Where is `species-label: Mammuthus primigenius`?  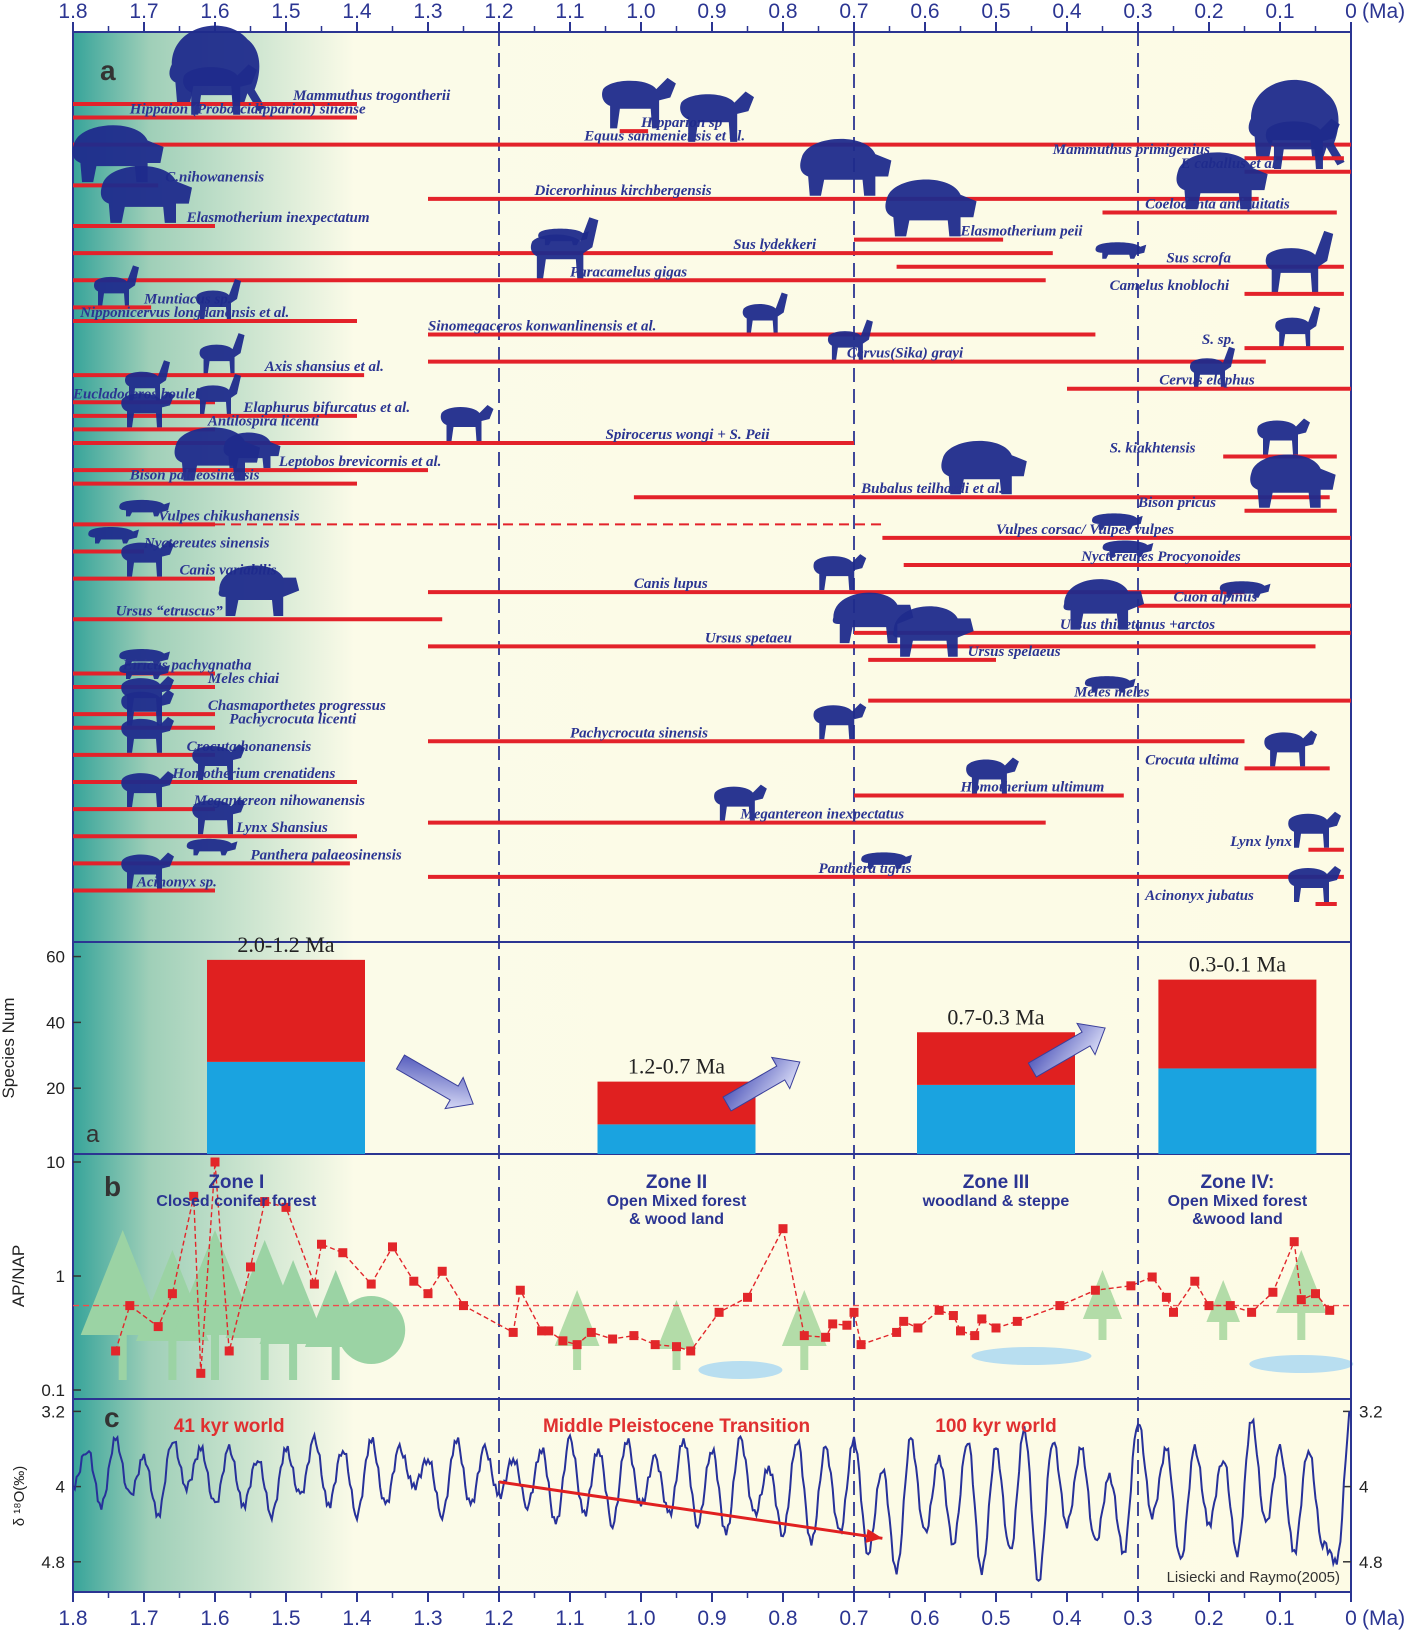
species-label: Mammuthus primigenius is located at coordinates (1131, 150).